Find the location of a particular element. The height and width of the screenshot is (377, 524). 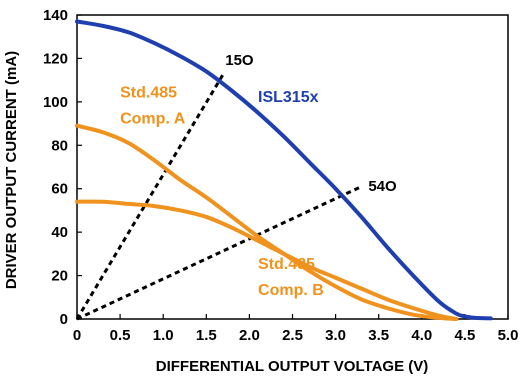

y-tick-label: 140 is located at coordinates (55, 15).